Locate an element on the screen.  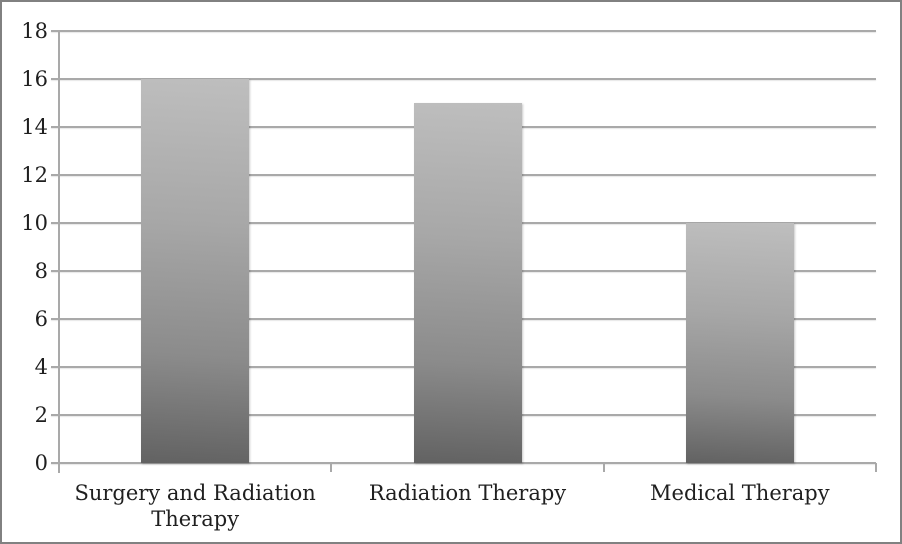
x-category-label: Medical Therapy is located at coordinates (740, 493).